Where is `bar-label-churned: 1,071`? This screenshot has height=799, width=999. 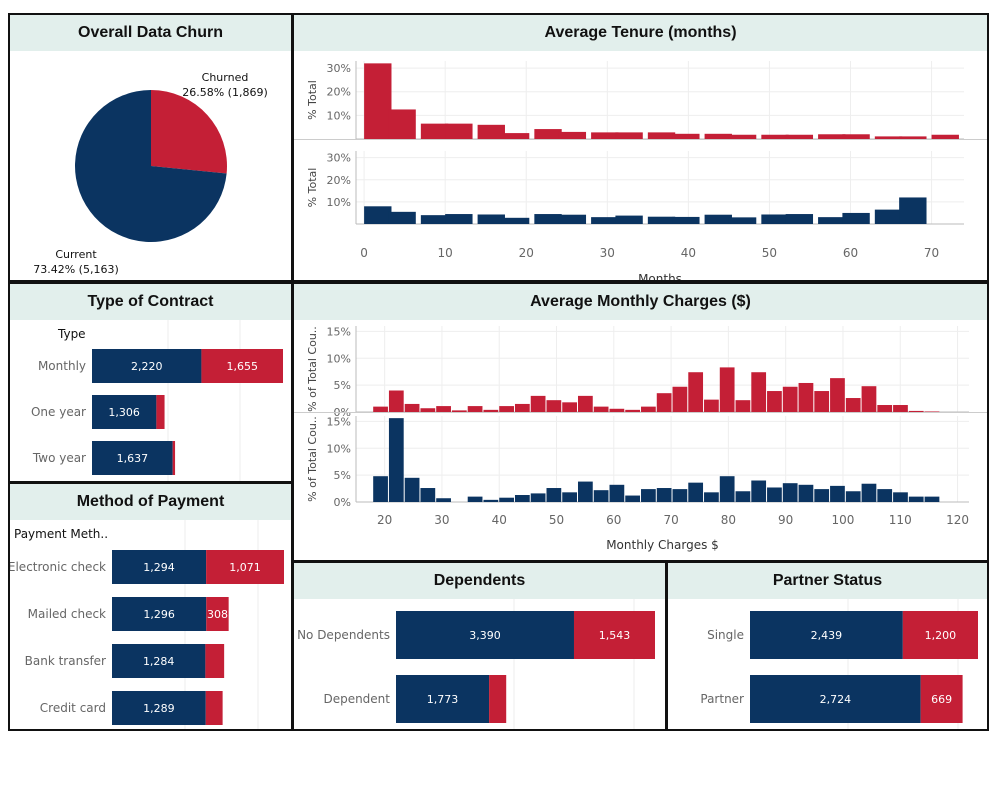
bar-label-churned: 1,071 is located at coordinates (245, 567).